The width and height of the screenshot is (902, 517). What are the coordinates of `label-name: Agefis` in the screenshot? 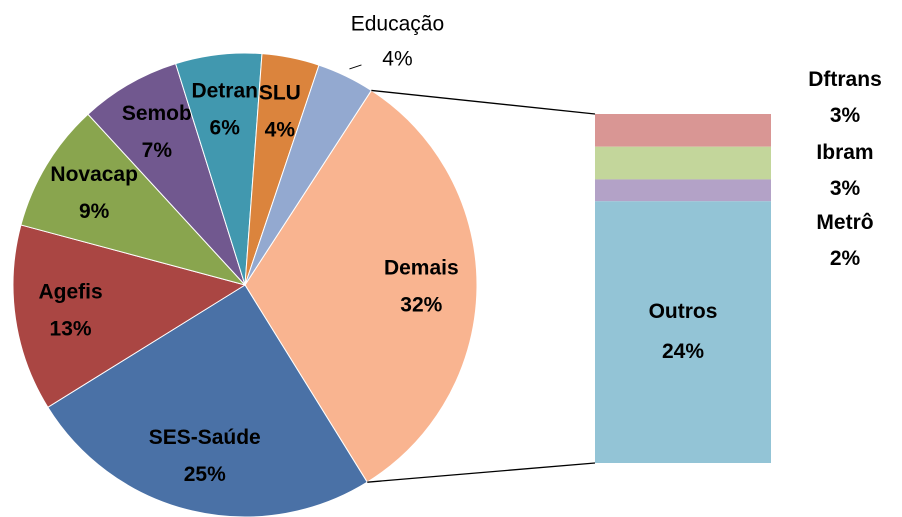 It's located at (70, 291).